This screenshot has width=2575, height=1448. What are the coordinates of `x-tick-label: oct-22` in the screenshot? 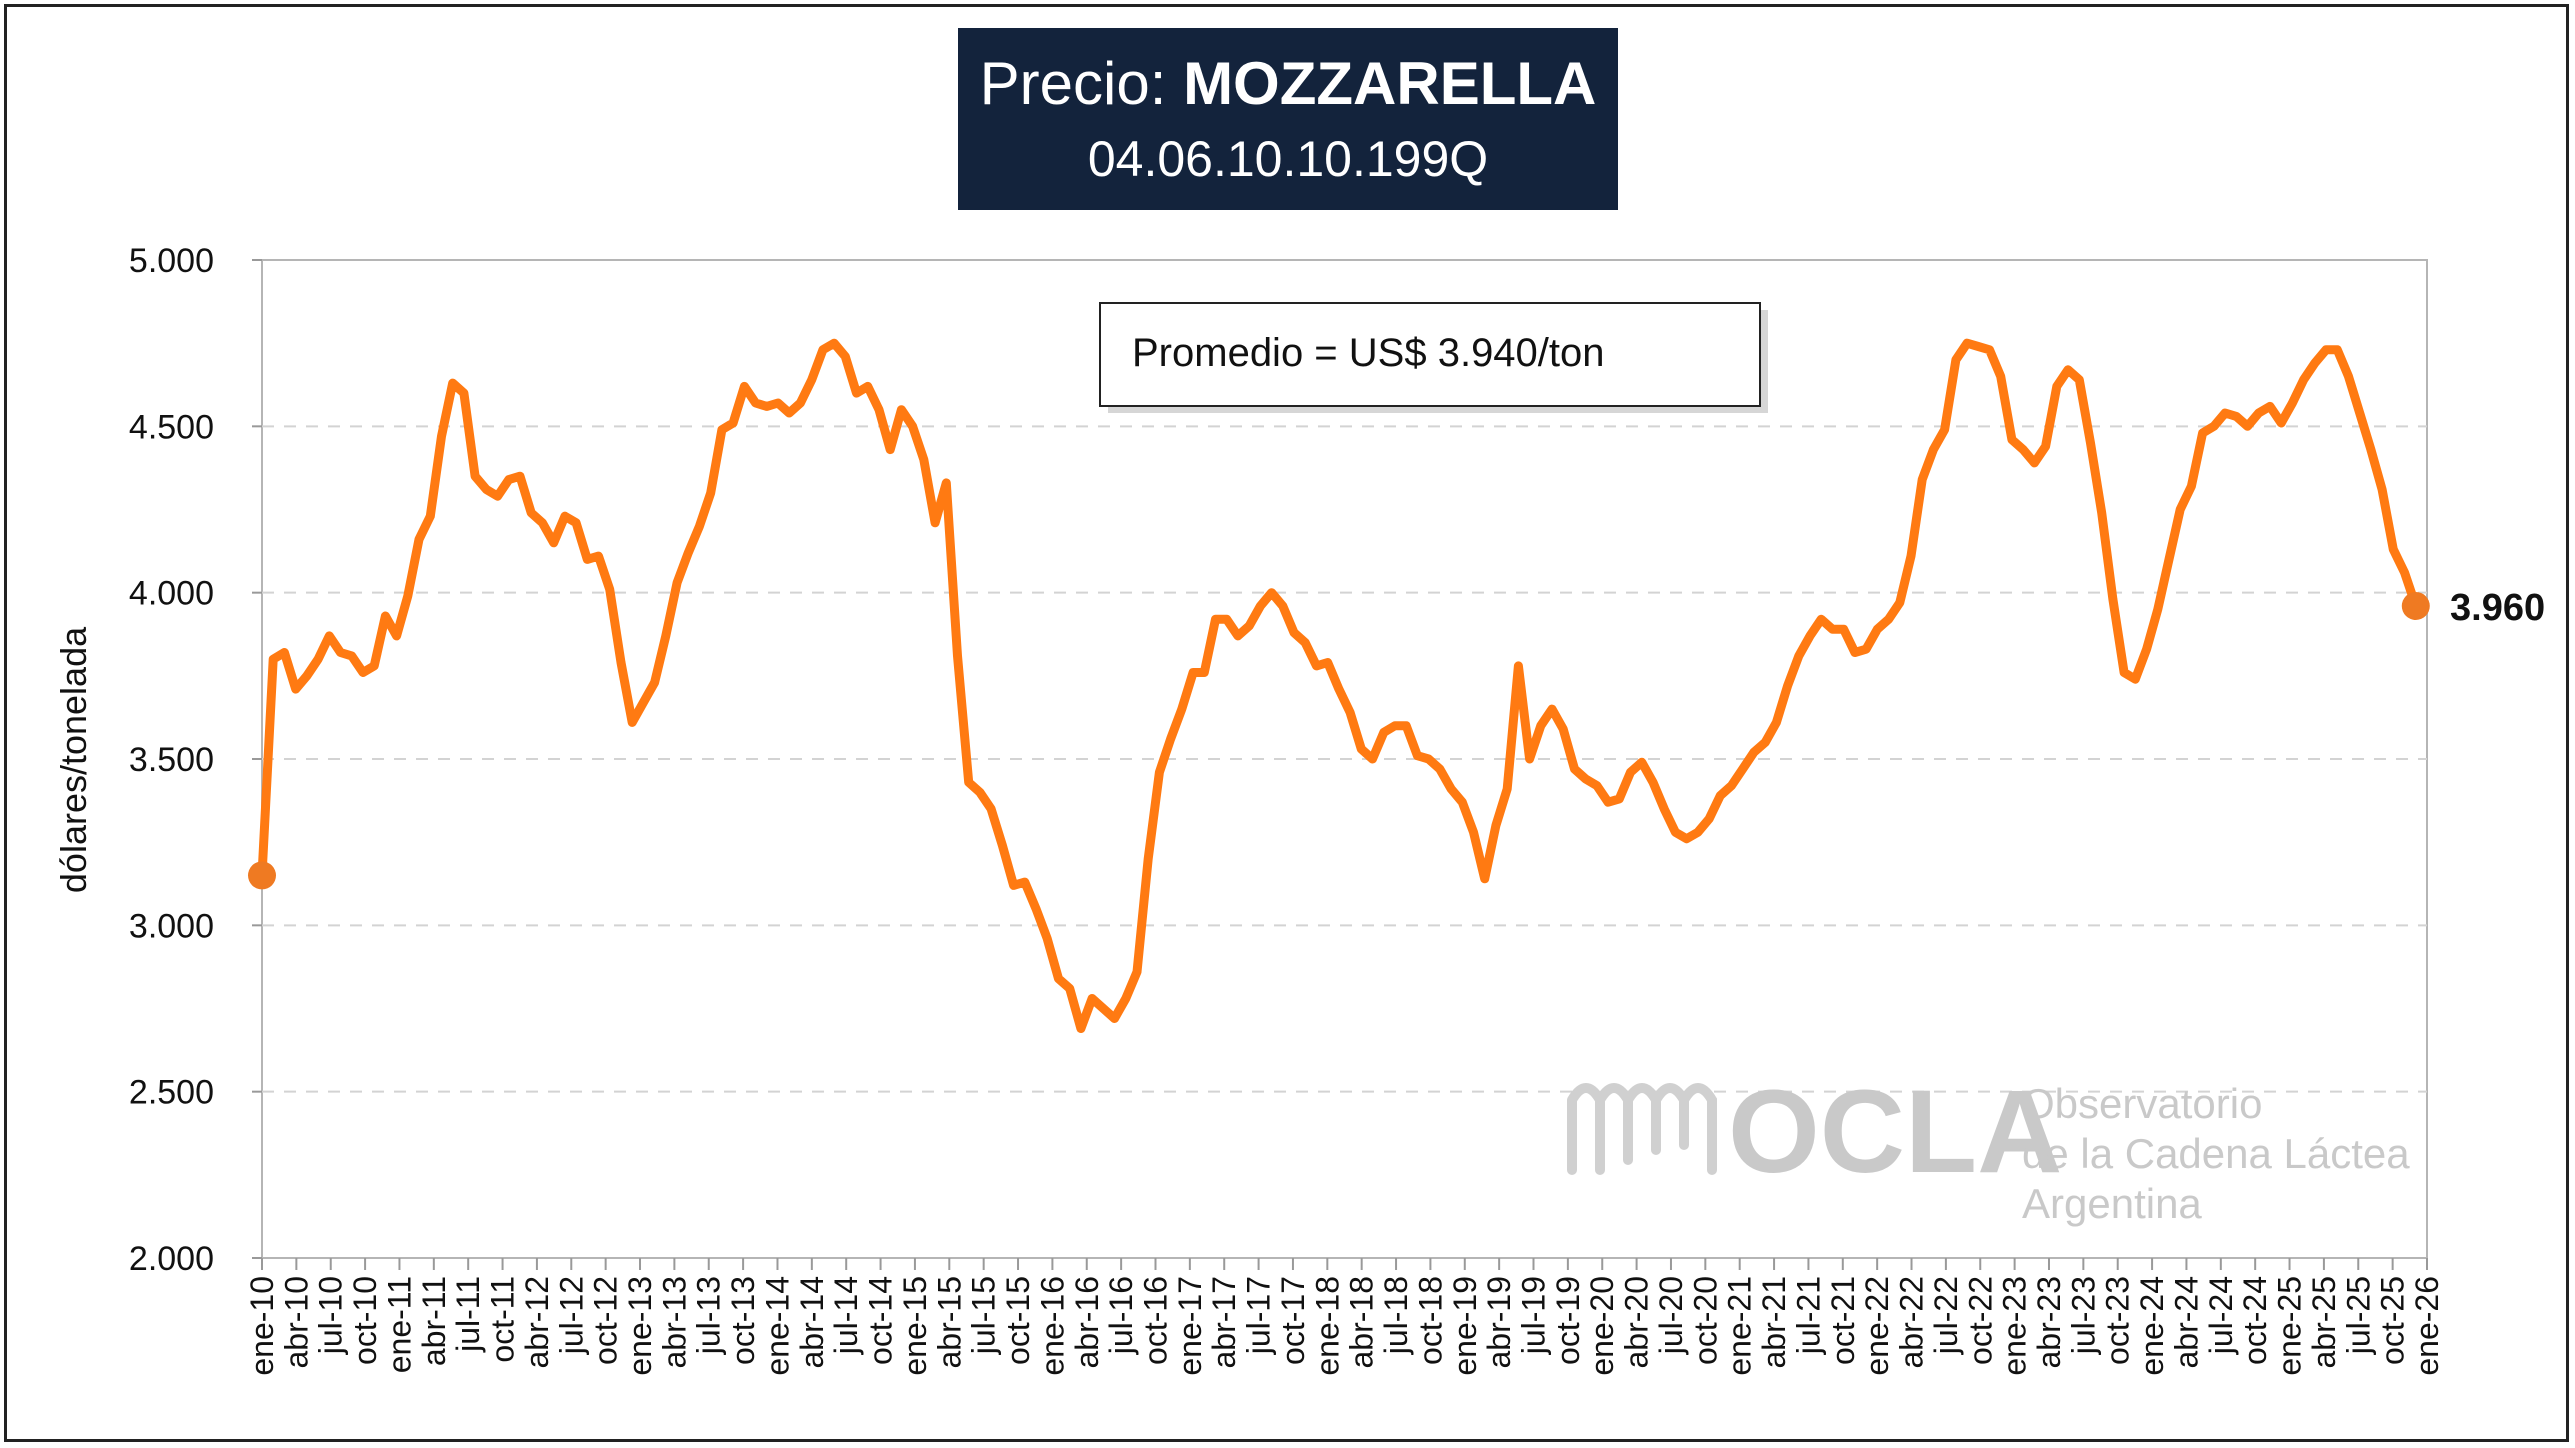 It's located at (1980, 1320).